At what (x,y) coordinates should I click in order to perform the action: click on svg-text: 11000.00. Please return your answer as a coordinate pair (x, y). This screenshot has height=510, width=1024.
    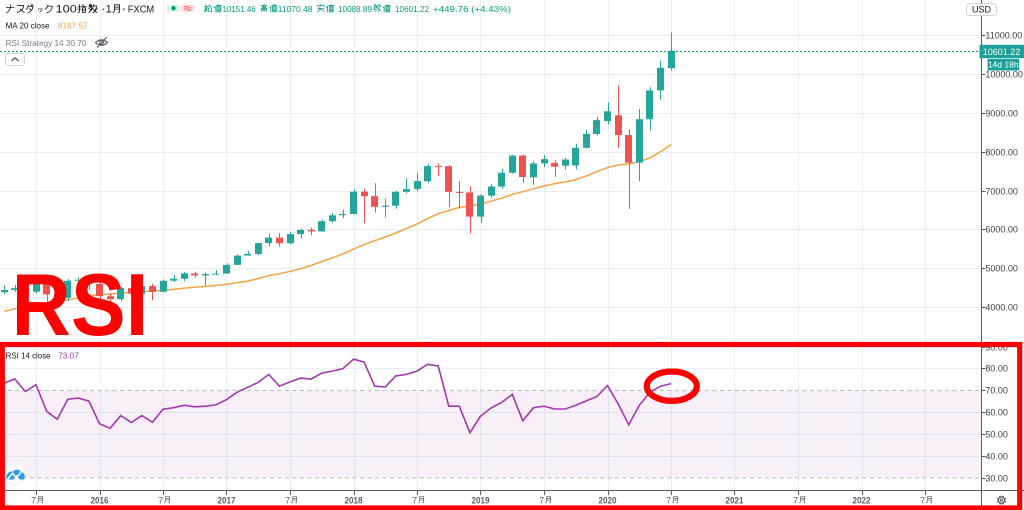
    Looking at the image, I should click on (1003, 36).